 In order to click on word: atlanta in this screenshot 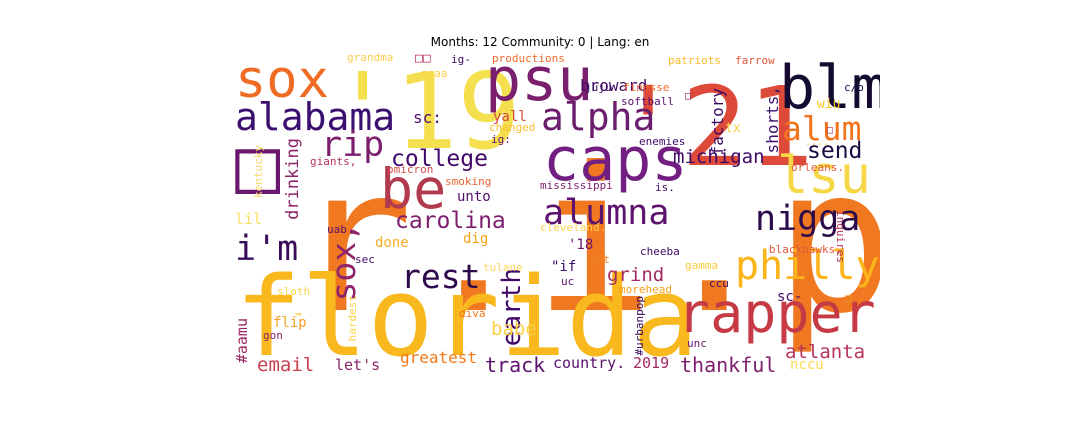, I will do `click(825, 352)`.